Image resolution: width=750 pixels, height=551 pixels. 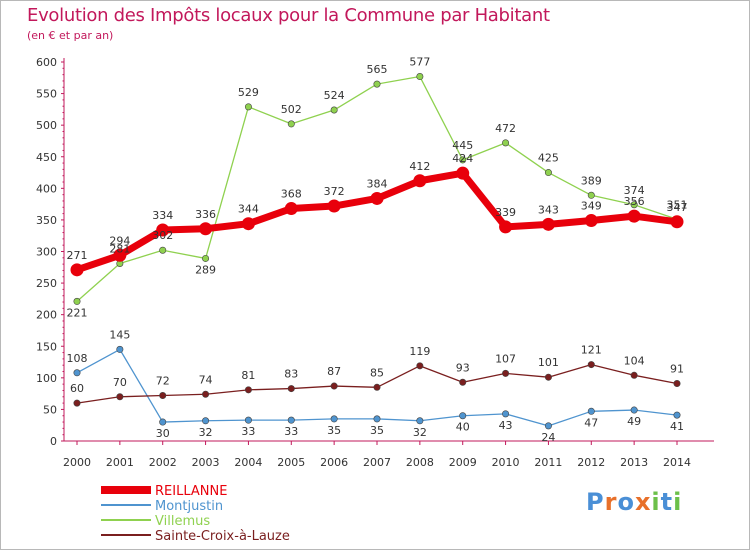 What do you see at coordinates (46, 188) in the screenshot?
I see `y-tick-label: 400` at bounding box center [46, 188].